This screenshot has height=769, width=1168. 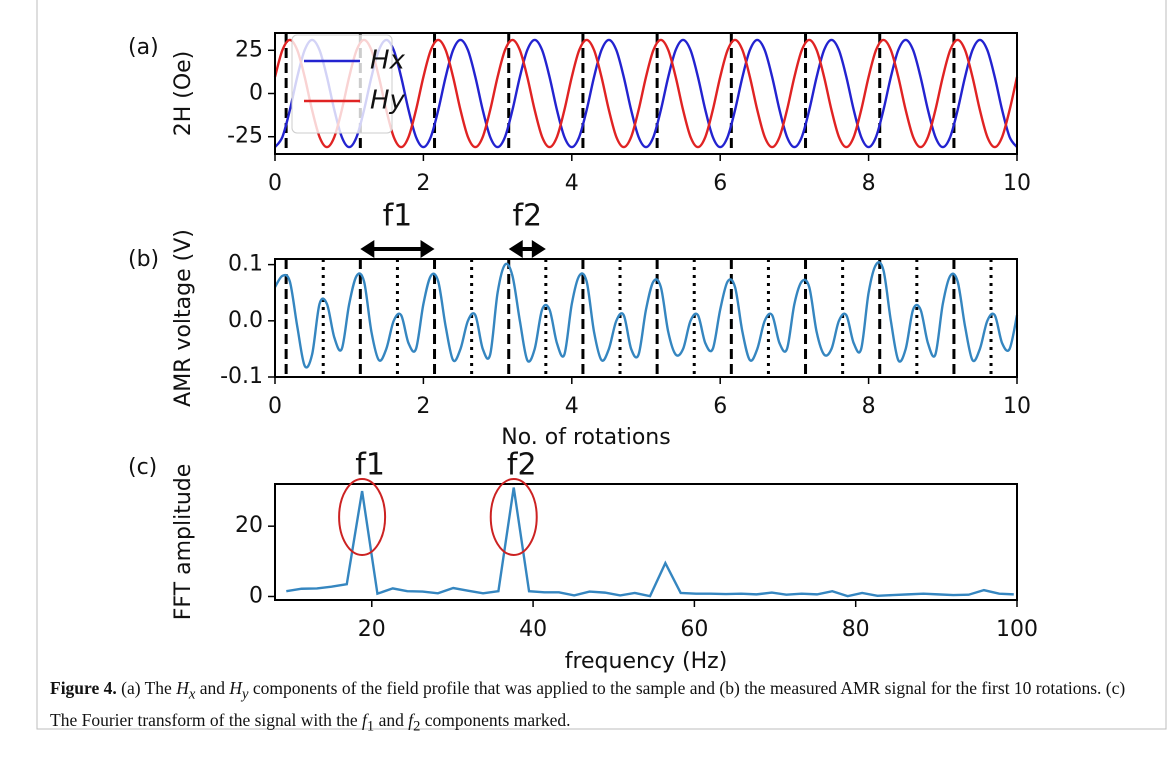 What do you see at coordinates (527, 216) in the screenshot?
I see `arrow-label: f2` at bounding box center [527, 216].